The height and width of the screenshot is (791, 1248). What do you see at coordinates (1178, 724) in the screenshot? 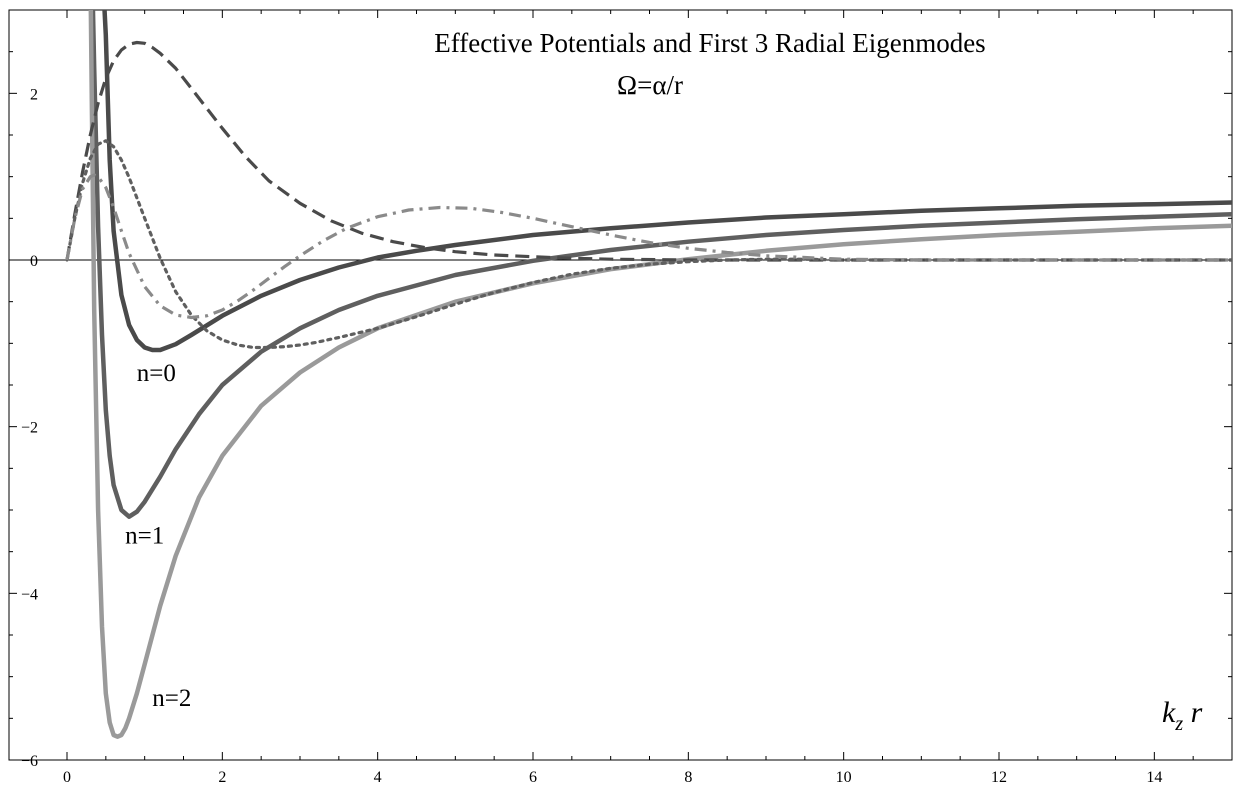
I see `x-axis-label-subscript: z` at bounding box center [1178, 724].